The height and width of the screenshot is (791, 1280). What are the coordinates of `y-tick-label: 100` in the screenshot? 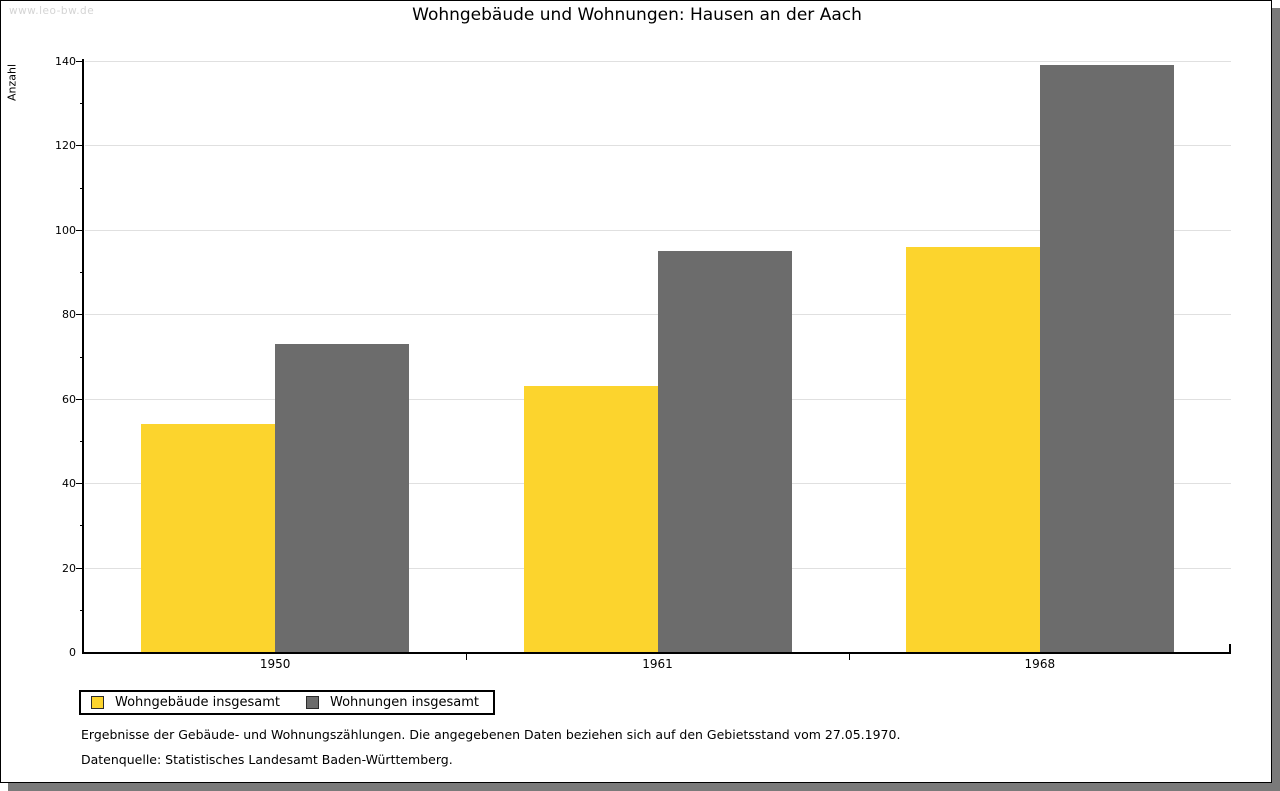 It's located at (65, 230).